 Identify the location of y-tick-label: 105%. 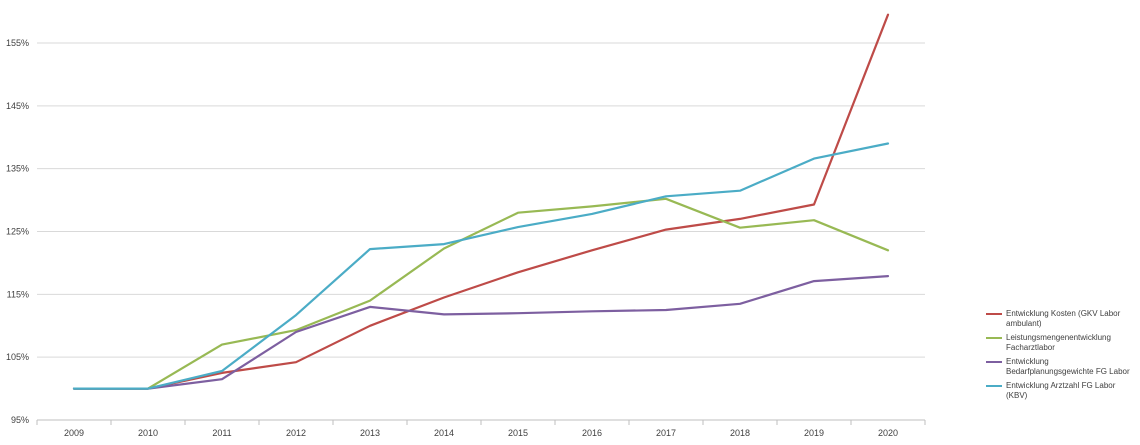
(17, 357).